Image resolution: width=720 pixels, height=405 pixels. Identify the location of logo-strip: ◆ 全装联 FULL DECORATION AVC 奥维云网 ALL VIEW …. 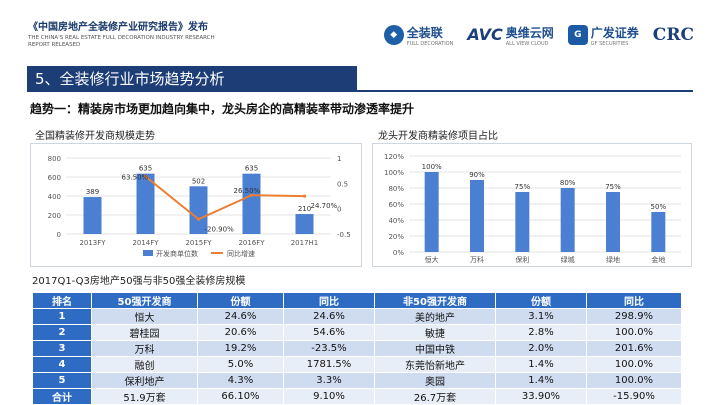
(538, 34).